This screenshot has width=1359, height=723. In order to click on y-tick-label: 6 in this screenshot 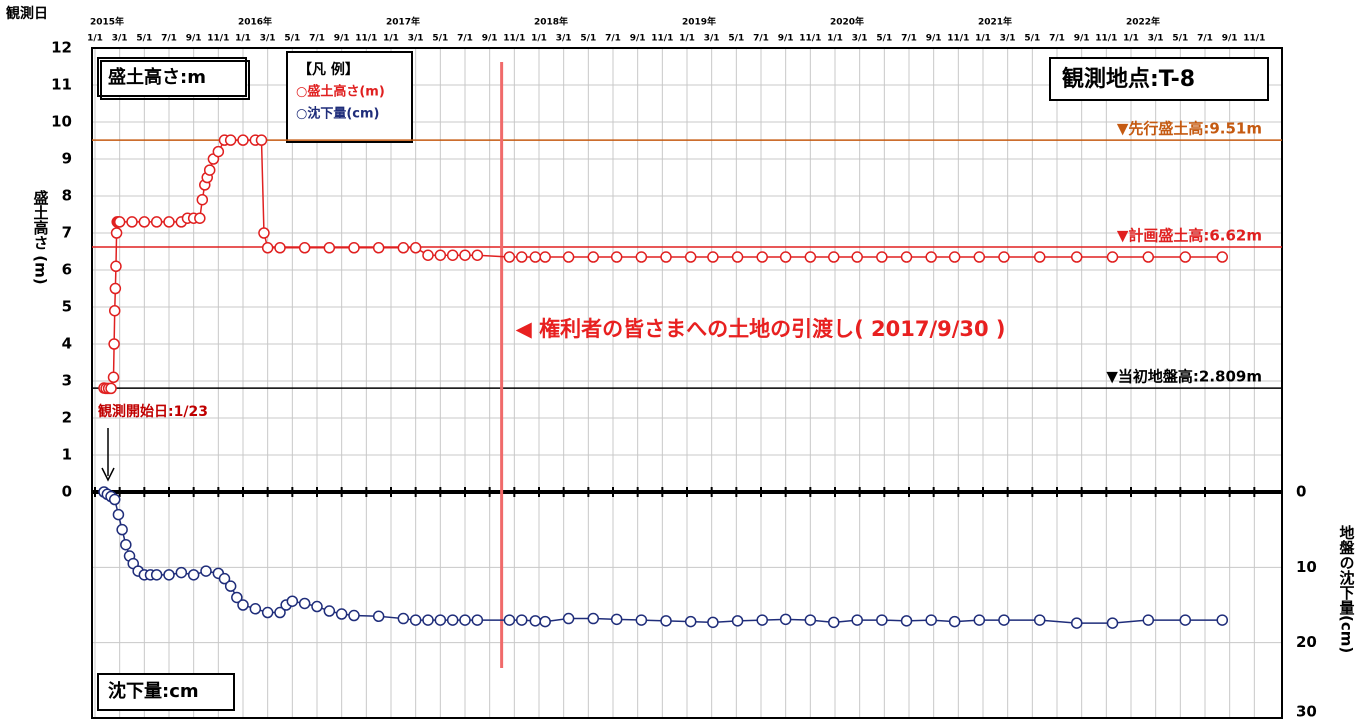, I will do `click(67, 270)`.